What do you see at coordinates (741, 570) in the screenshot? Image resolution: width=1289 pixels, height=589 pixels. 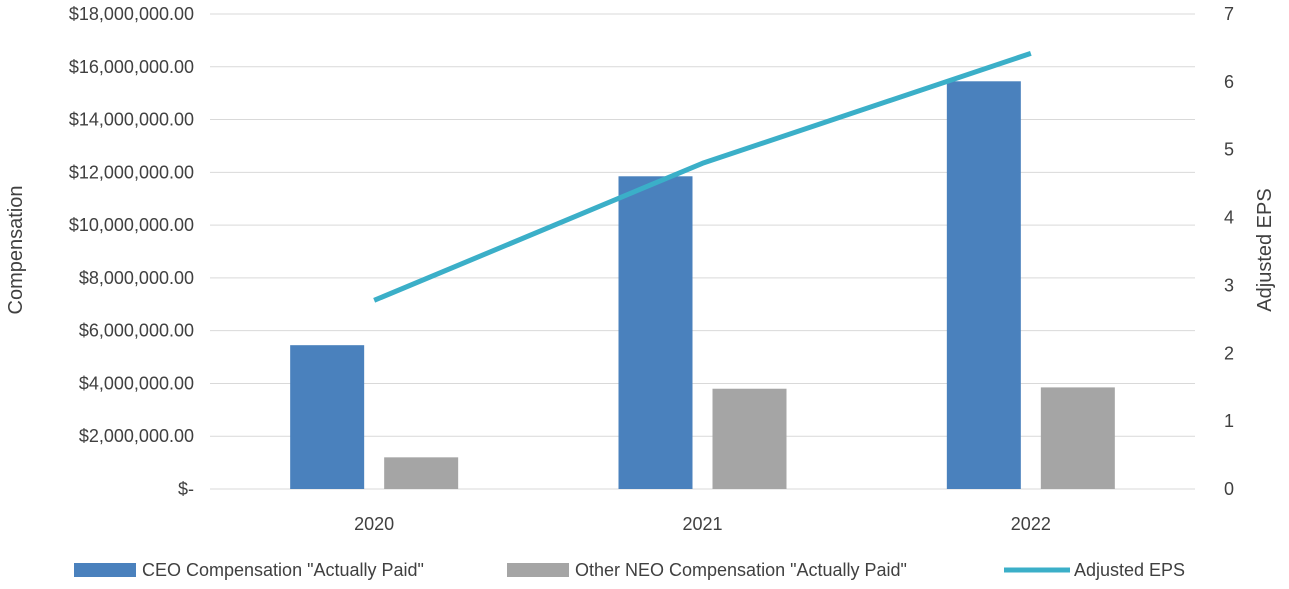 I see `legend-label: Other NEO Compensation "Actually Paid"` at bounding box center [741, 570].